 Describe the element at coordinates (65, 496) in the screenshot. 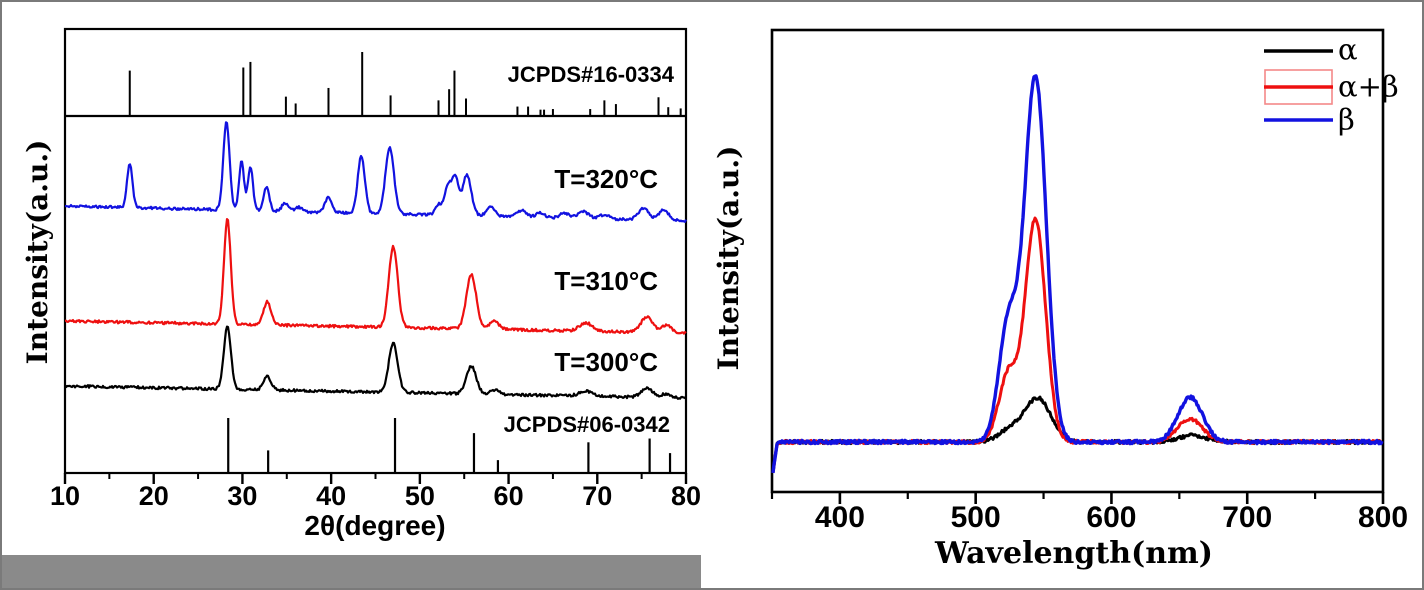

I see `xrd-tick-label: 10` at that location.